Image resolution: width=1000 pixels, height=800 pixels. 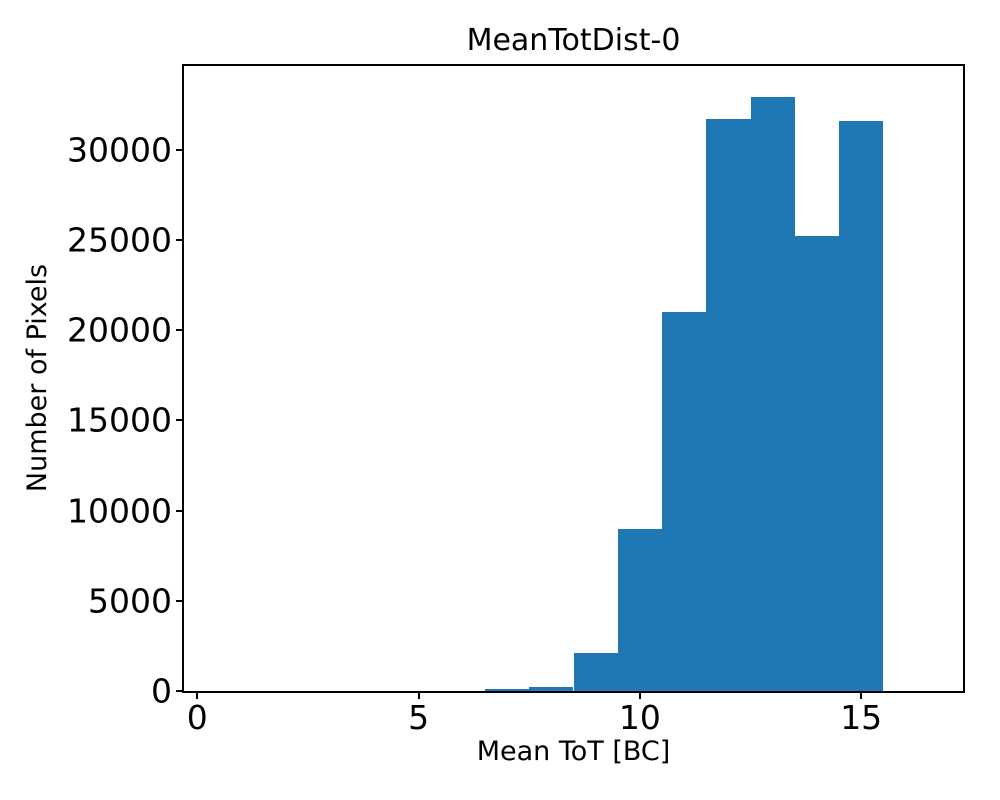 What do you see at coordinates (419, 717) in the screenshot?
I see `x-tick-label: 5` at bounding box center [419, 717].